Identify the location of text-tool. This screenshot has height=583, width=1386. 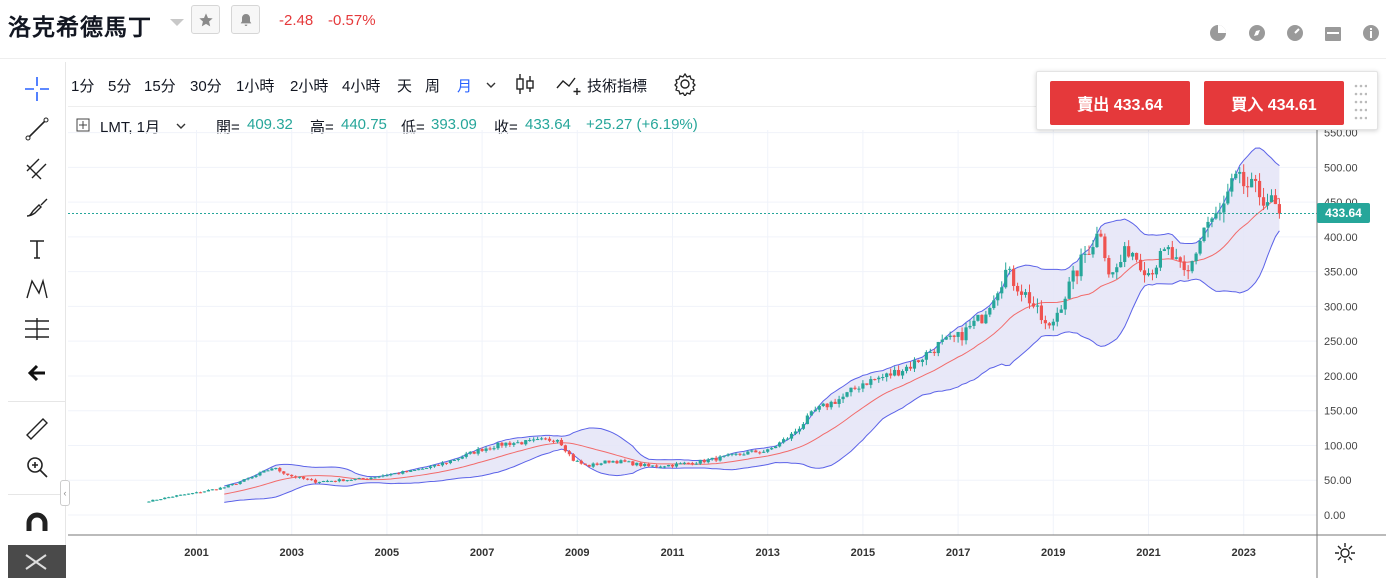
(37, 249).